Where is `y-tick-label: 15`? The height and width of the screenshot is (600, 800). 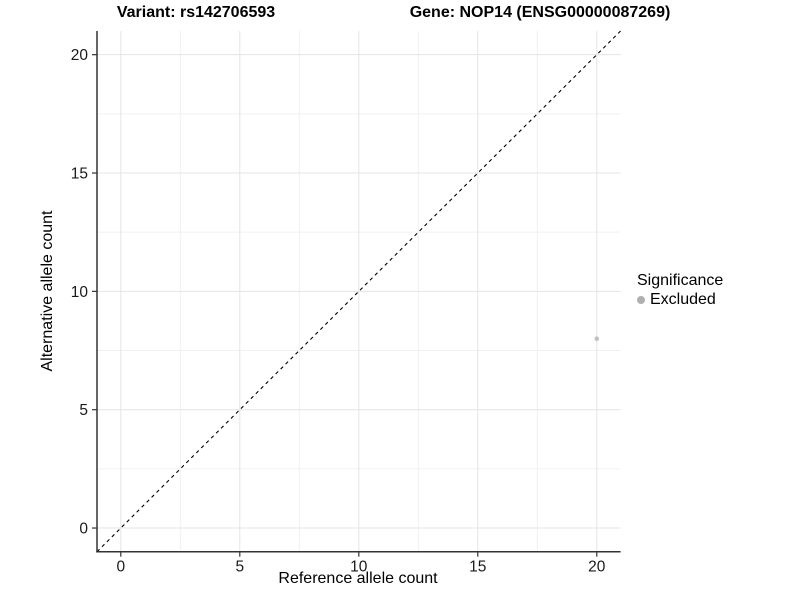 y-tick-label: 15 is located at coordinates (79, 174).